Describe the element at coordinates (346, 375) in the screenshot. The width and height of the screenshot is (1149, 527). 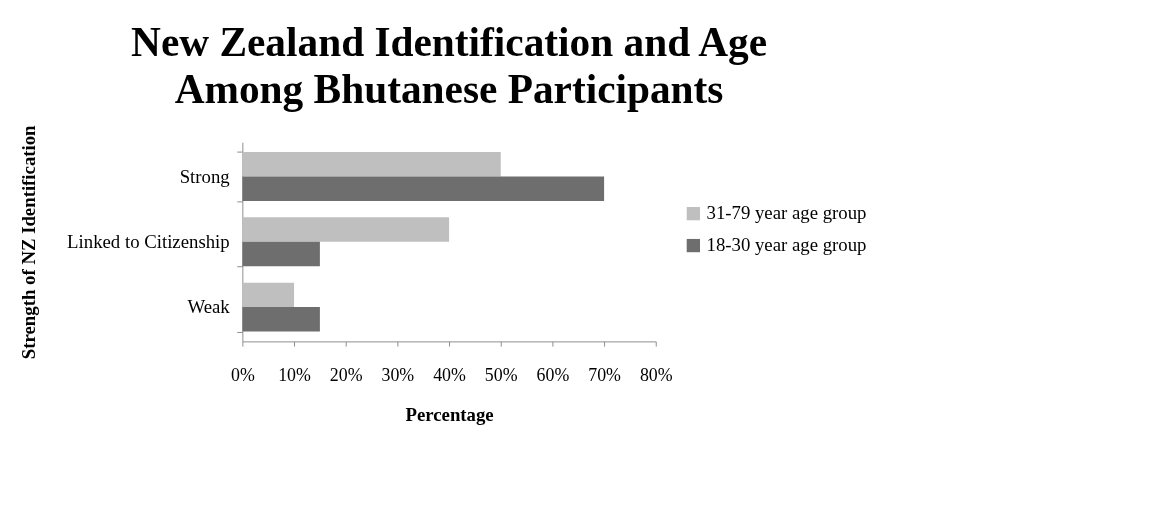
I see `x-tick-label: 20%` at that location.